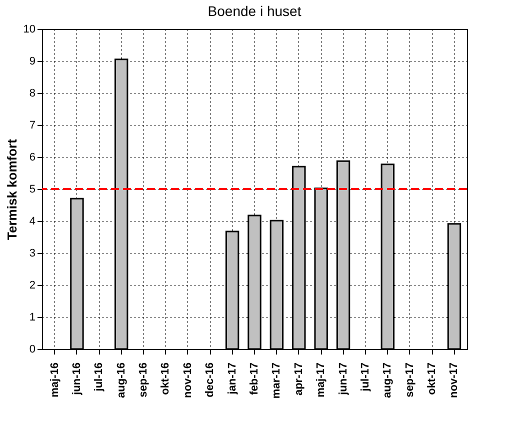 Image resolution: width=507 pixels, height=429 pixels. What do you see at coordinates (255, 11) in the screenshot?
I see `chart-title: Boende i huset` at bounding box center [255, 11].